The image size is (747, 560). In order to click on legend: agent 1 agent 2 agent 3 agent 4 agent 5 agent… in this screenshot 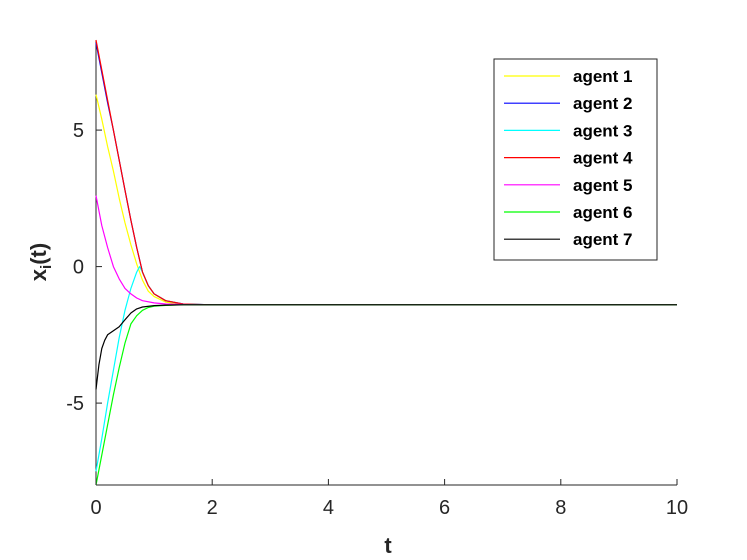, I will do `click(575, 159)`.